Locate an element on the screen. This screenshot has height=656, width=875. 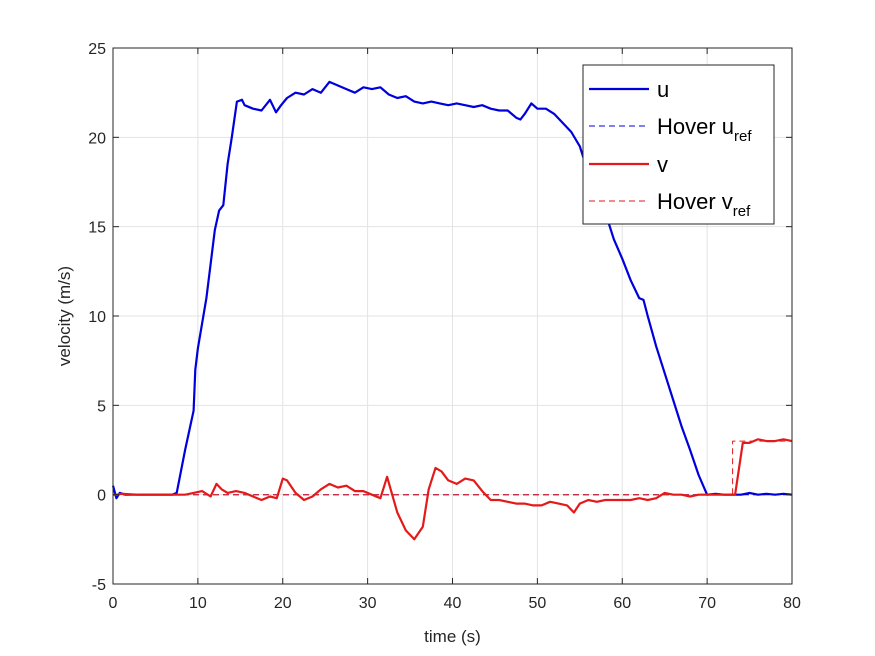
y-tick-label: 20 is located at coordinates (97, 138).